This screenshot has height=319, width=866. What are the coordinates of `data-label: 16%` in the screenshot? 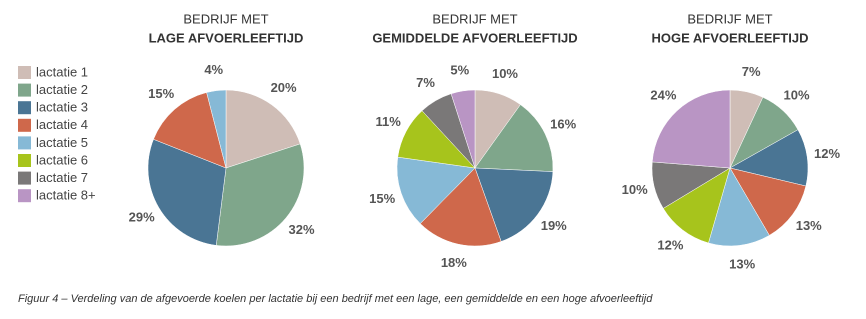 It's located at (563, 124).